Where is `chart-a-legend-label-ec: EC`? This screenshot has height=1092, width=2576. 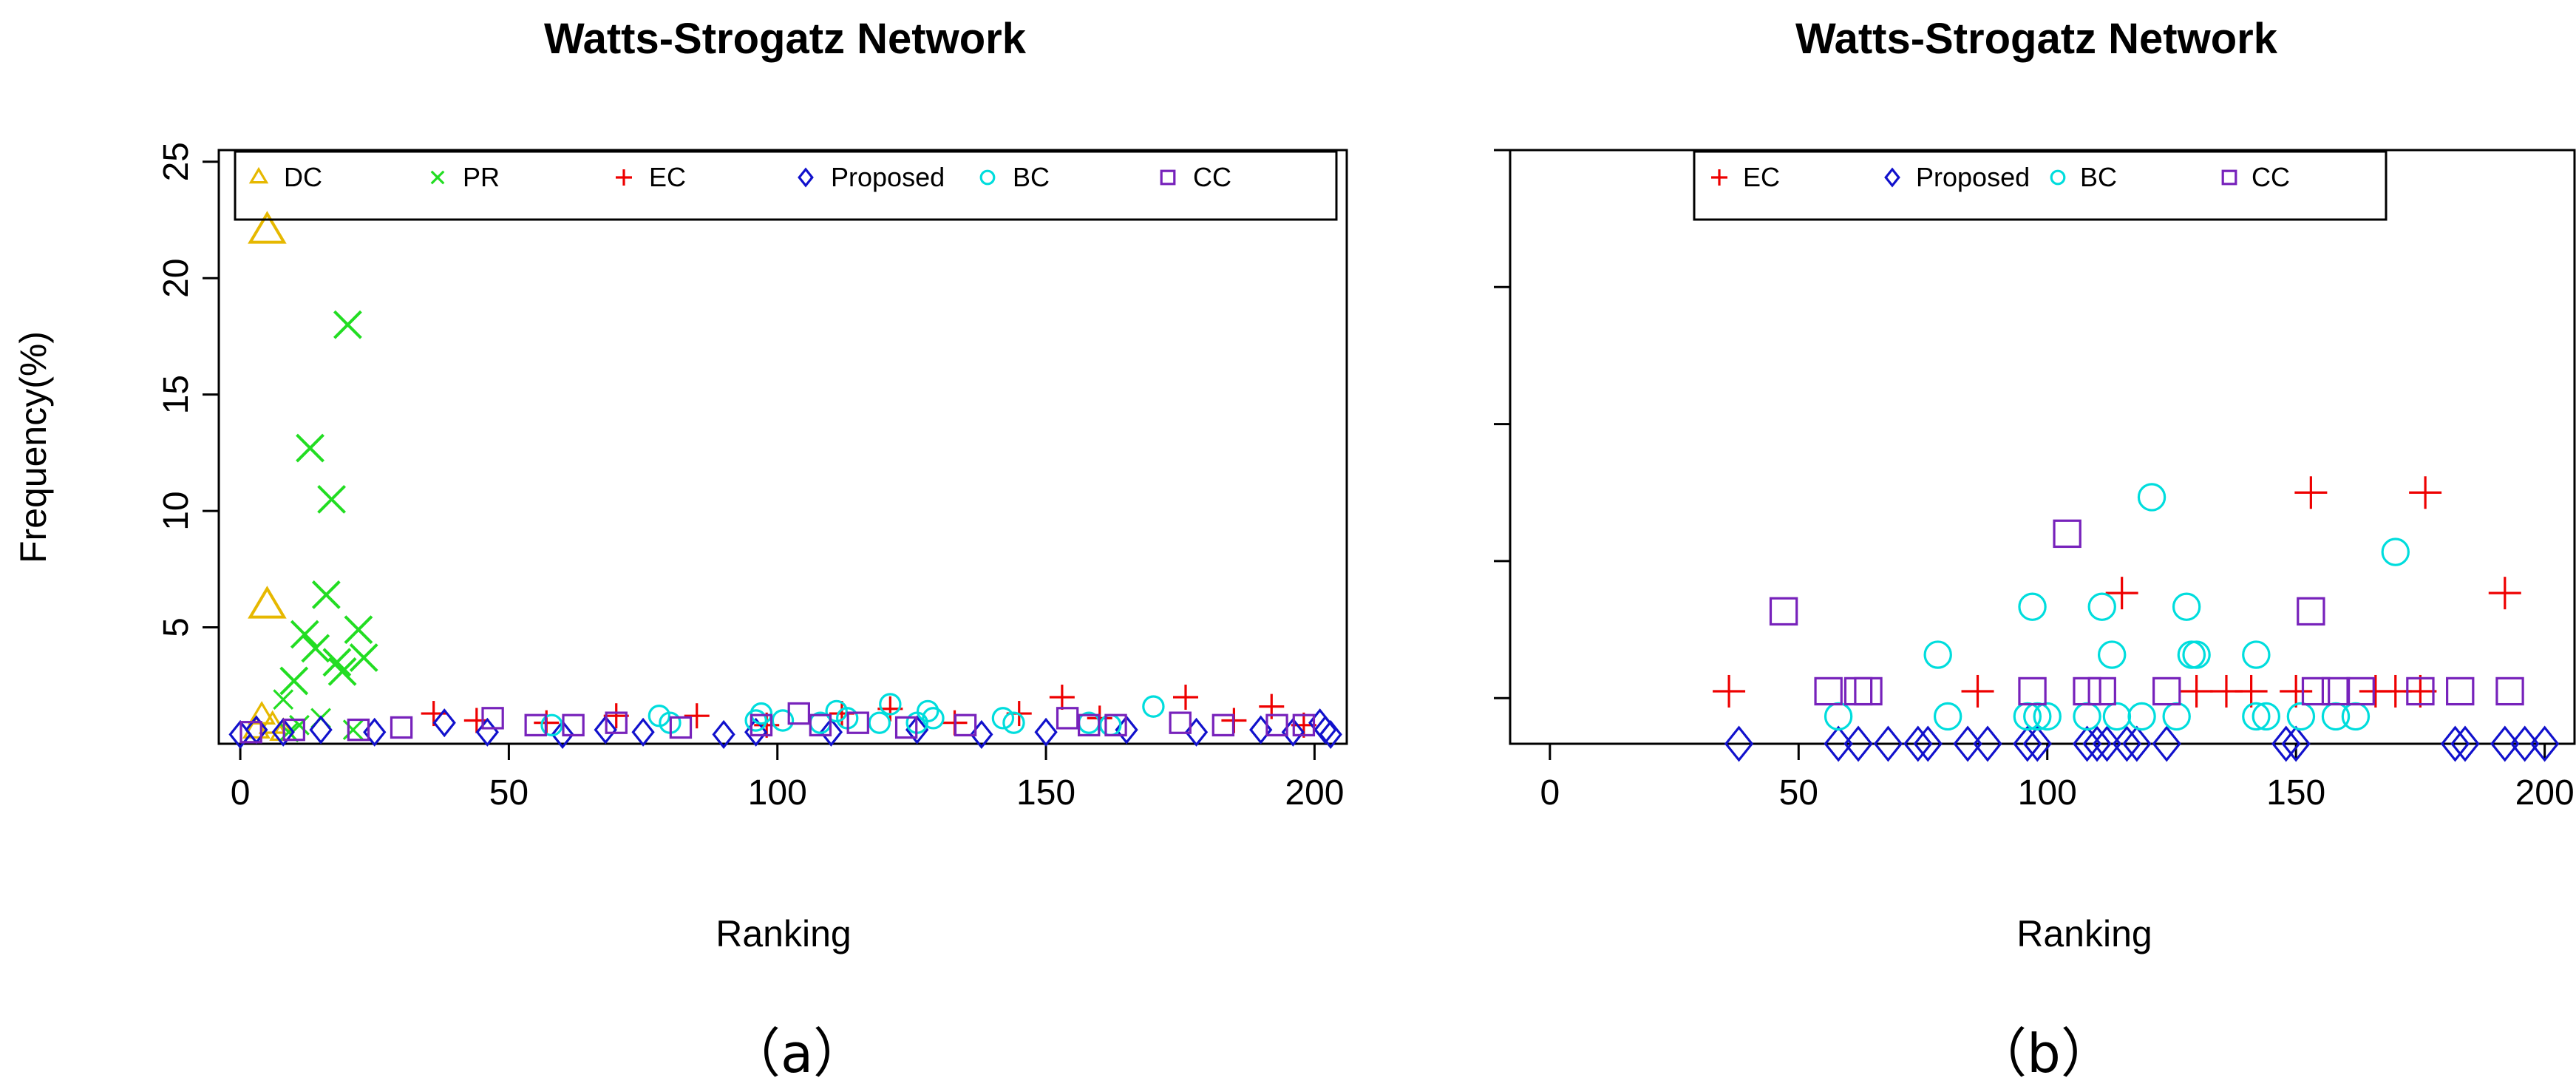
chart-a-legend-label-ec: EC is located at coordinates (667, 177).